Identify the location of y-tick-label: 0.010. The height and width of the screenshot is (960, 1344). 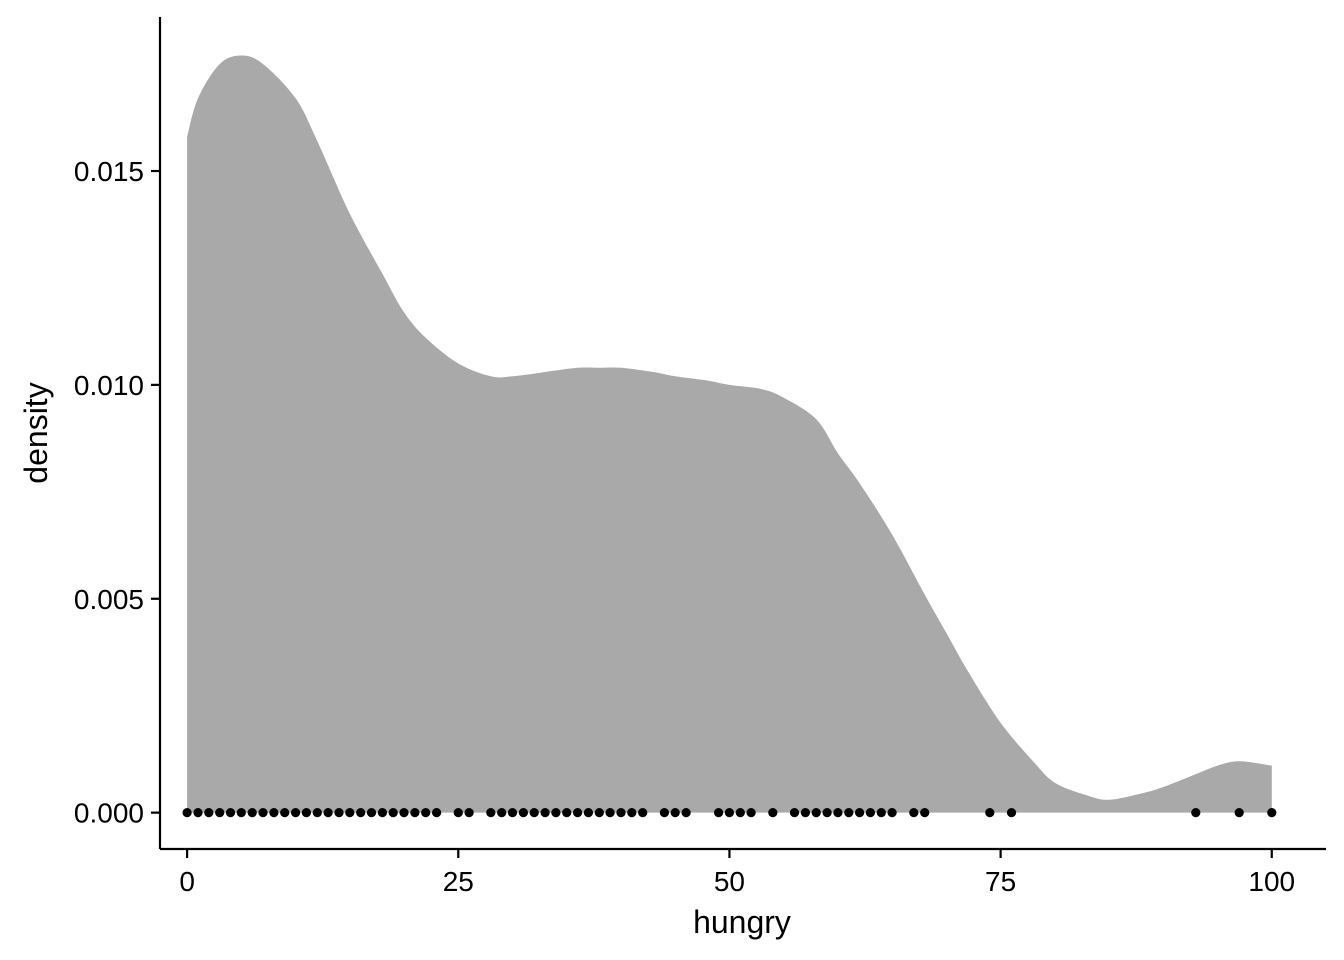
(109, 385).